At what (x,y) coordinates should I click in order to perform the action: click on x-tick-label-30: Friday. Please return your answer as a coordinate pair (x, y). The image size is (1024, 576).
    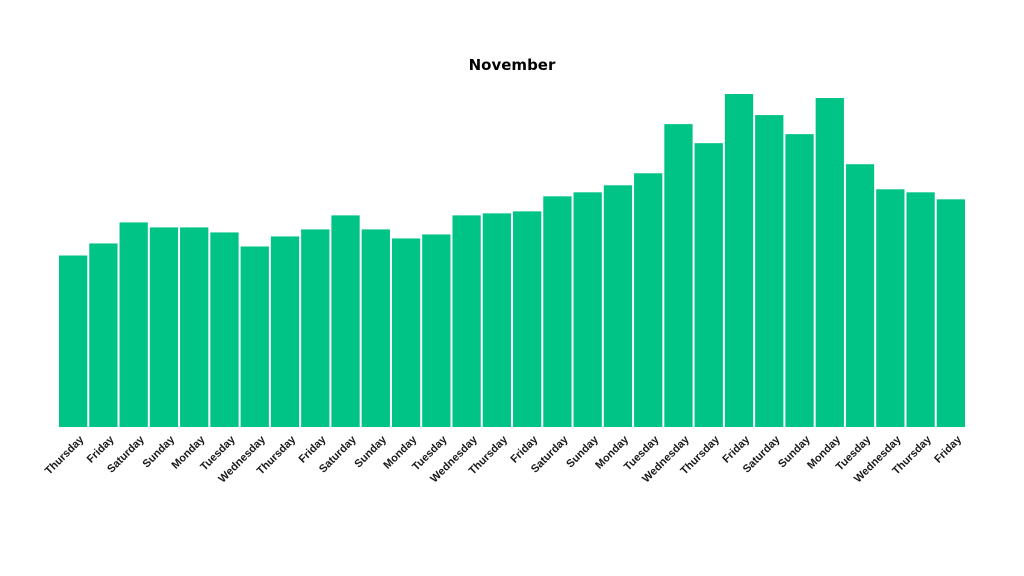
    Looking at the image, I should click on (948, 449).